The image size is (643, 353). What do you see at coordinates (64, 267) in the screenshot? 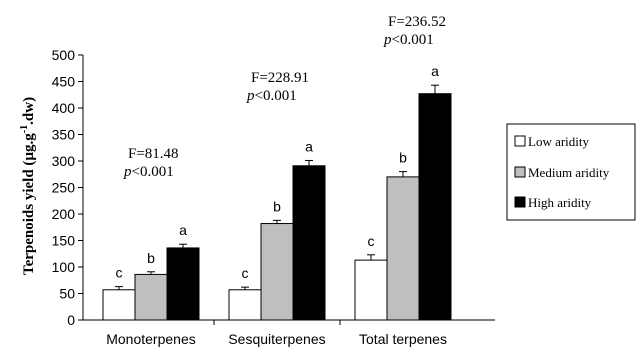
I see `y-tick-label: 100` at bounding box center [64, 267].